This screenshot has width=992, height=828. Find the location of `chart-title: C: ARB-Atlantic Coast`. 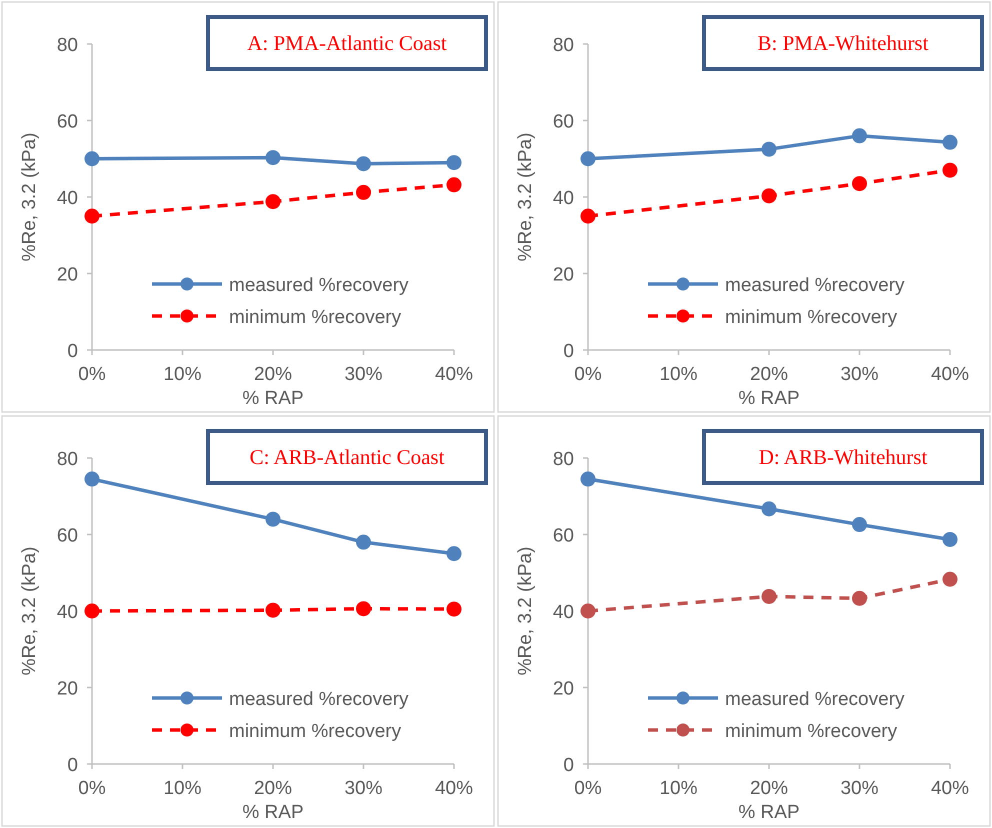

chart-title: C: ARB-Atlantic Coast is located at coordinates (347, 457).